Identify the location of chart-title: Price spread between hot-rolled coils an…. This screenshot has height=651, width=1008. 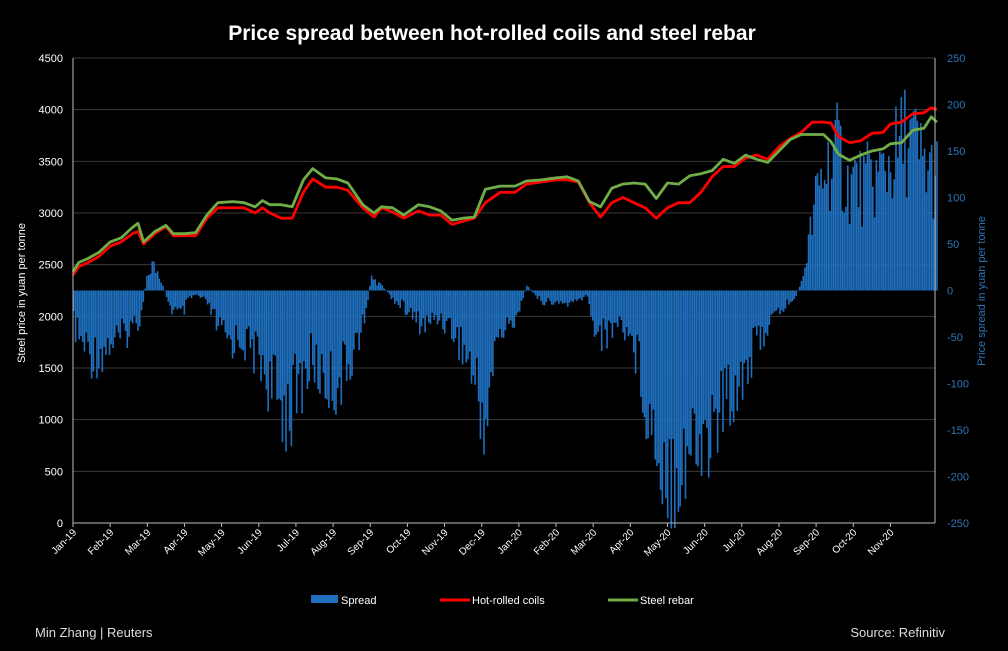
(492, 33).